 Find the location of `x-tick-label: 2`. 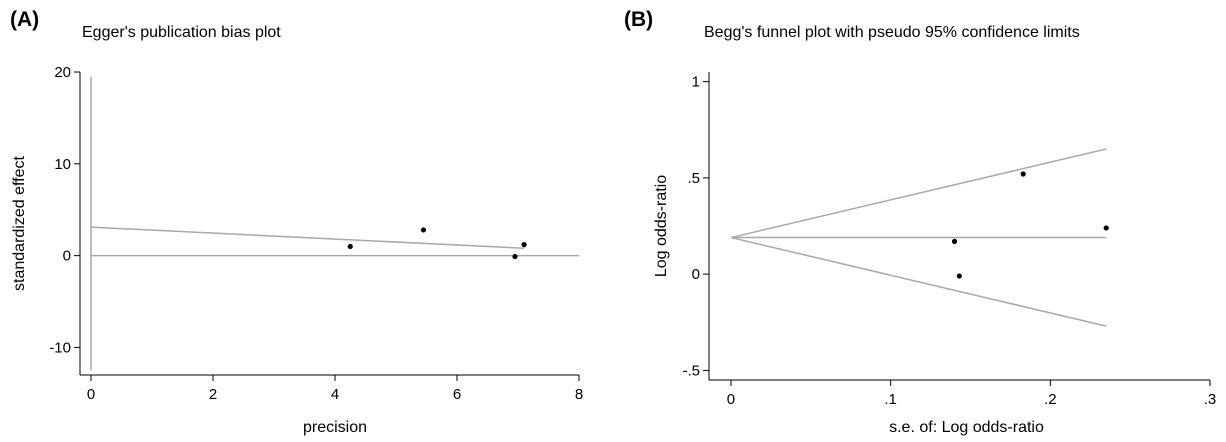

x-tick-label: 2 is located at coordinates (213, 394).